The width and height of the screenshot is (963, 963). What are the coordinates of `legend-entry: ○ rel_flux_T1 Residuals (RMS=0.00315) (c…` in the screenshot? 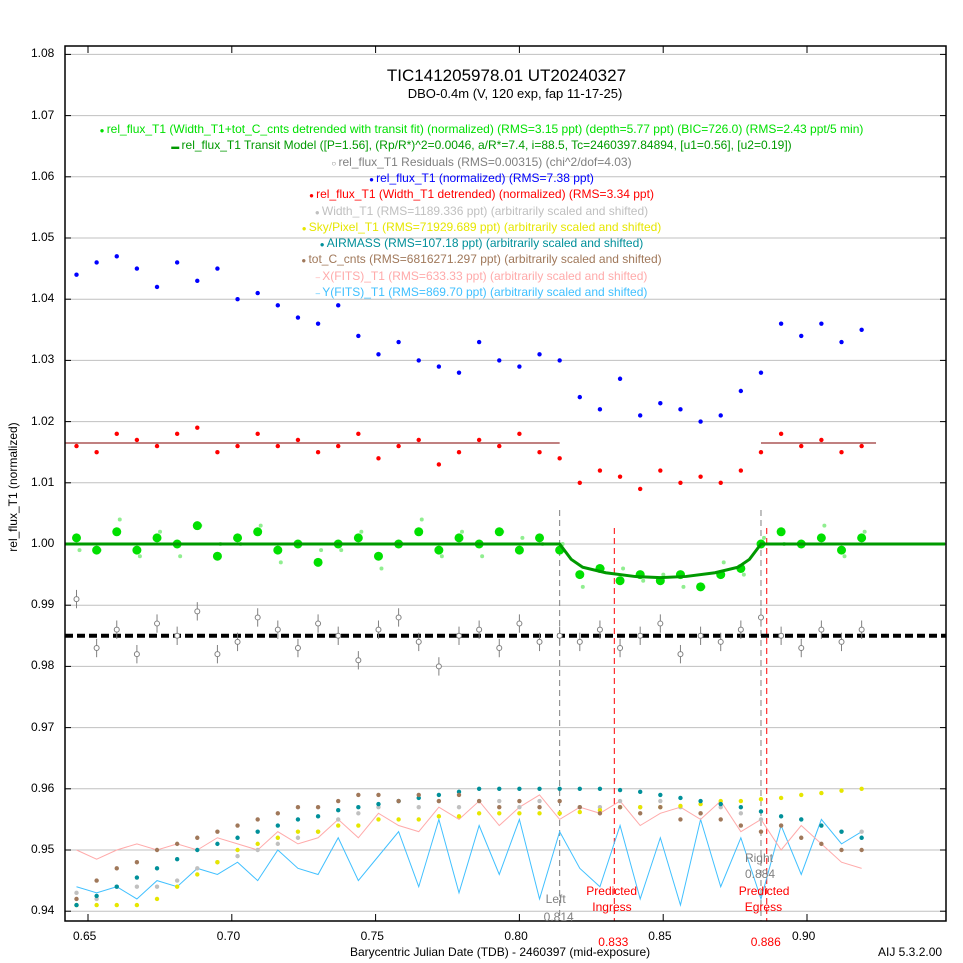 It's located at (481, 162).